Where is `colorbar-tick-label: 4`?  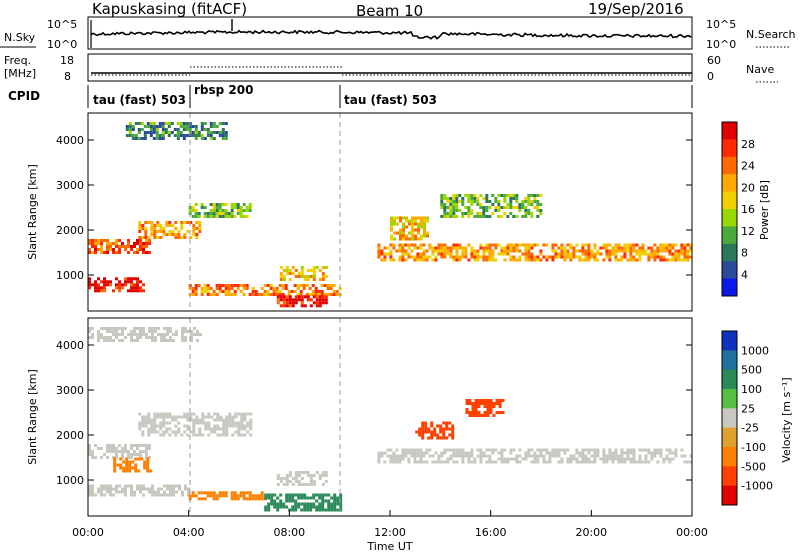
colorbar-tick-label: 4 is located at coordinates (744, 274).